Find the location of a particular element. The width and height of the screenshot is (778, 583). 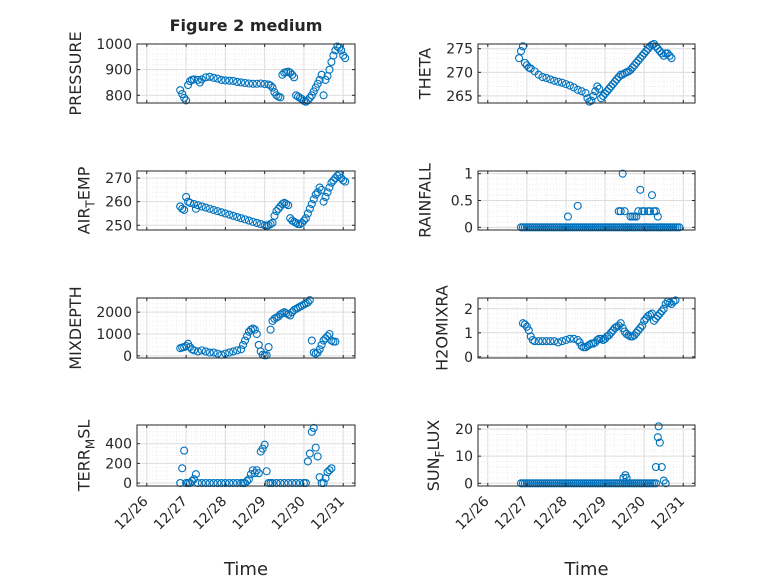

y-axis-label-main: RAINFALL is located at coordinates (425, 200).